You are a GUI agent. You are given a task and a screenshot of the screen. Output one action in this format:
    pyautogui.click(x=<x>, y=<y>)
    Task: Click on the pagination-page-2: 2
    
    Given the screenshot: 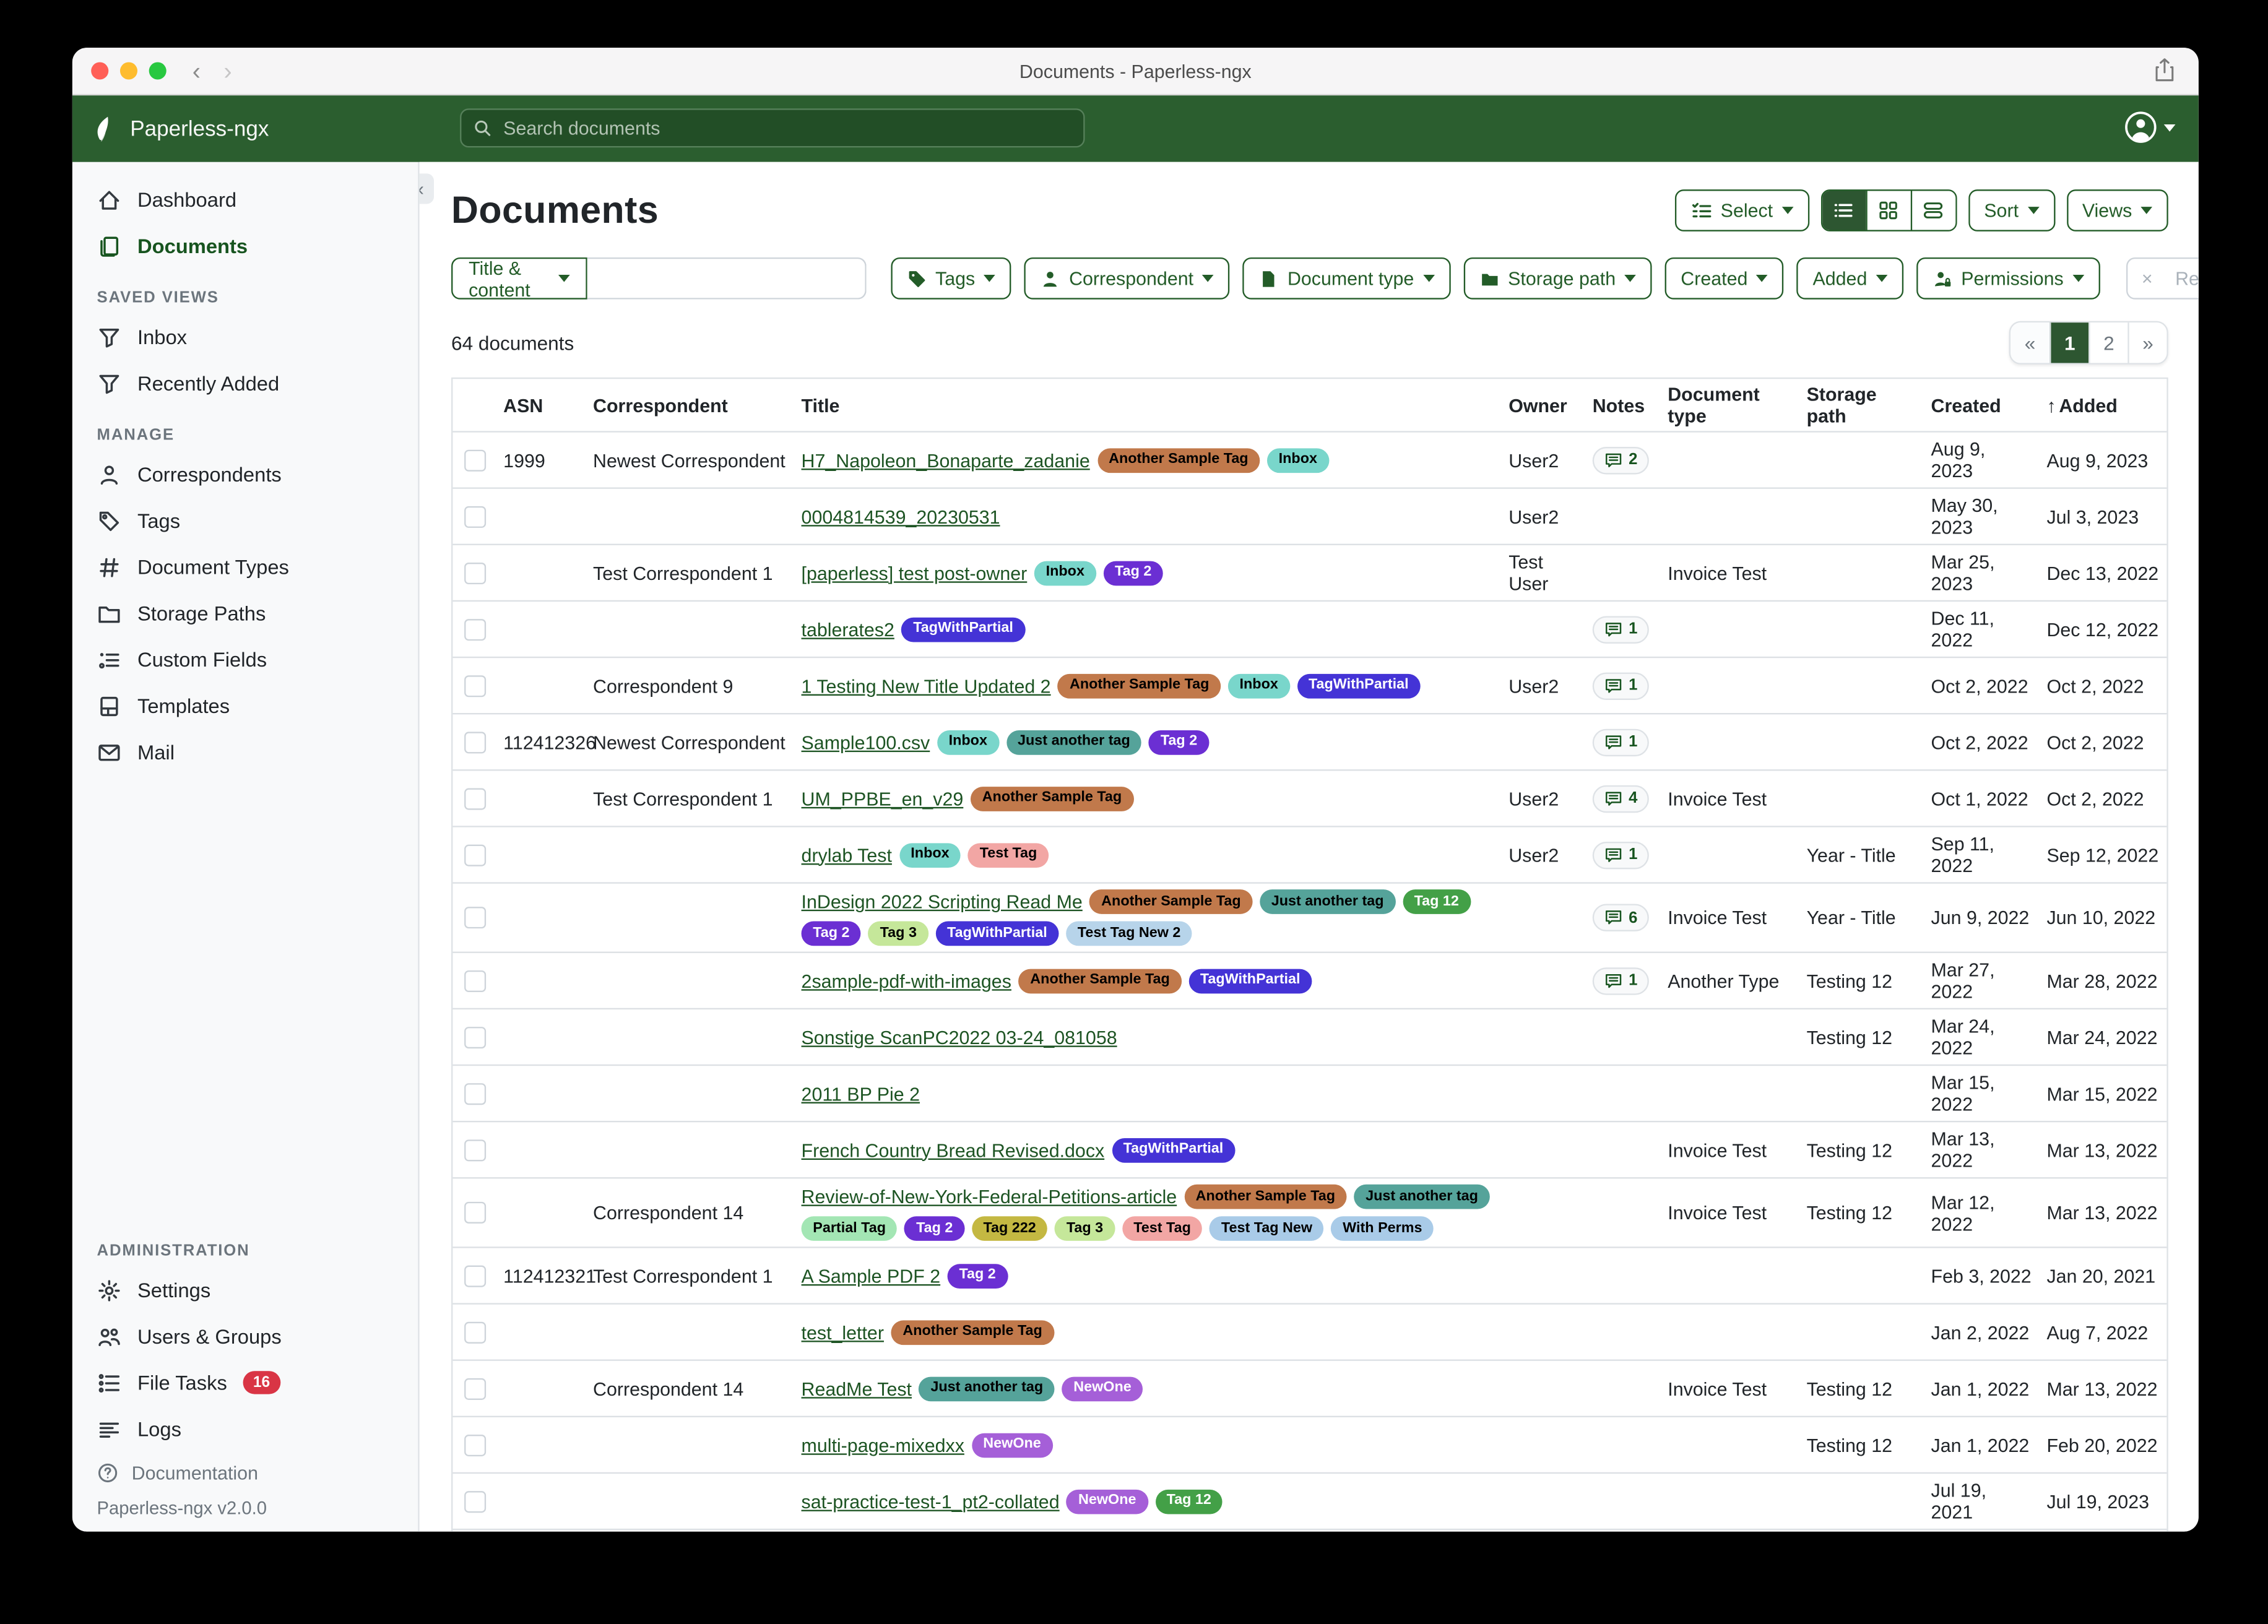 What is the action you would take?
    pyautogui.click(x=2108, y=343)
    